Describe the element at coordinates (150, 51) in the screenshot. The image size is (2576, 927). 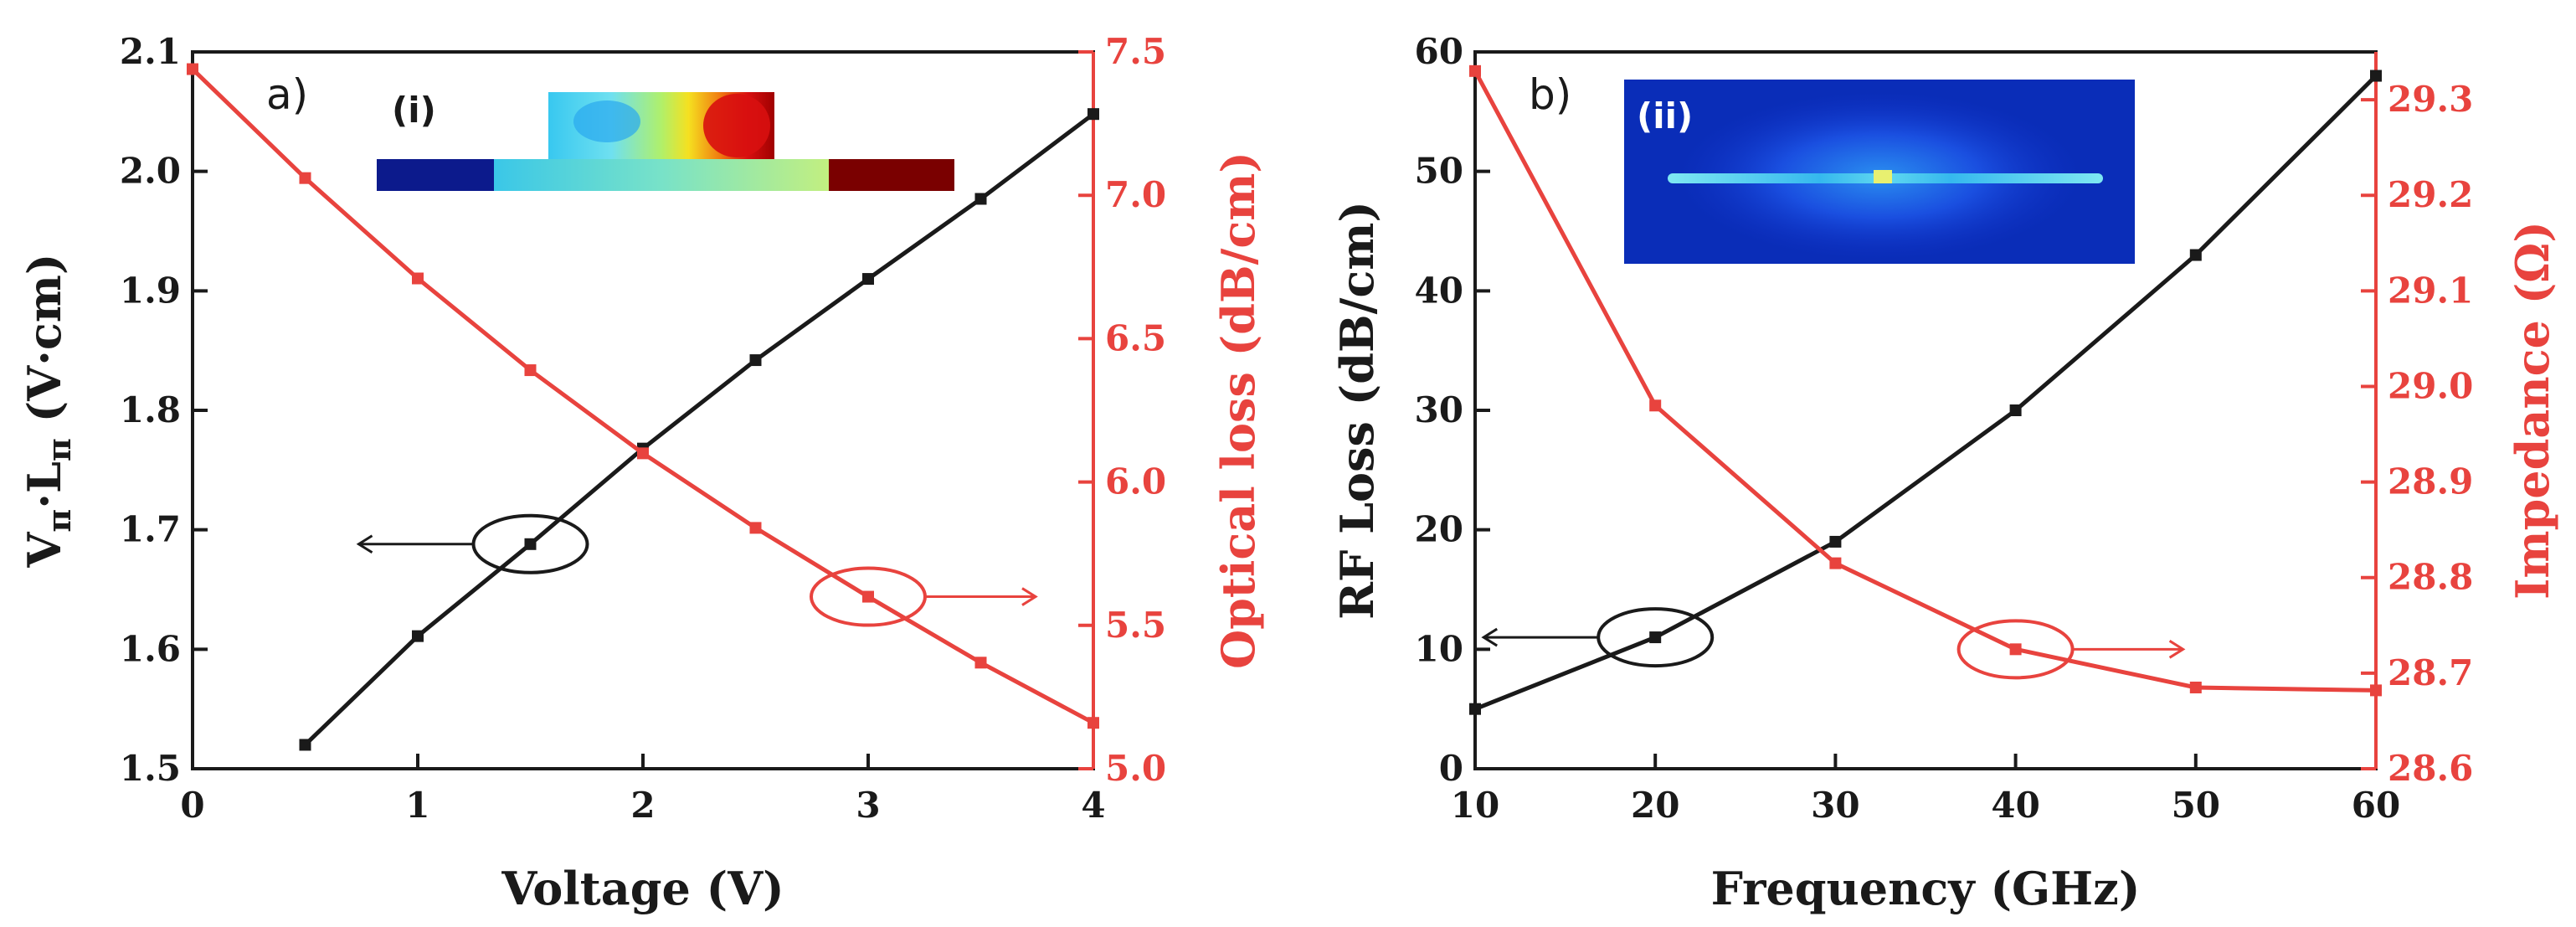
I see `panel-a-y-tick-label: 2.1` at that location.